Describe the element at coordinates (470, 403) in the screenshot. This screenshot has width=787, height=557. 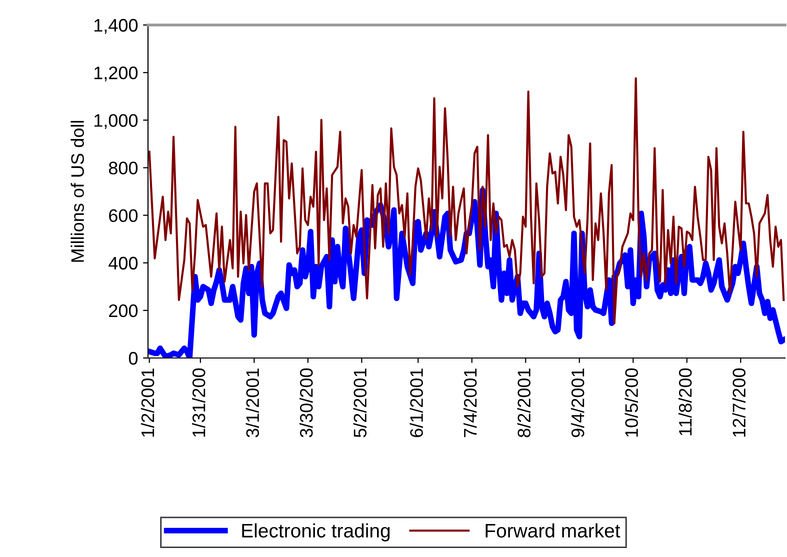
I see `x-tick-label: 7/4/2001` at that location.